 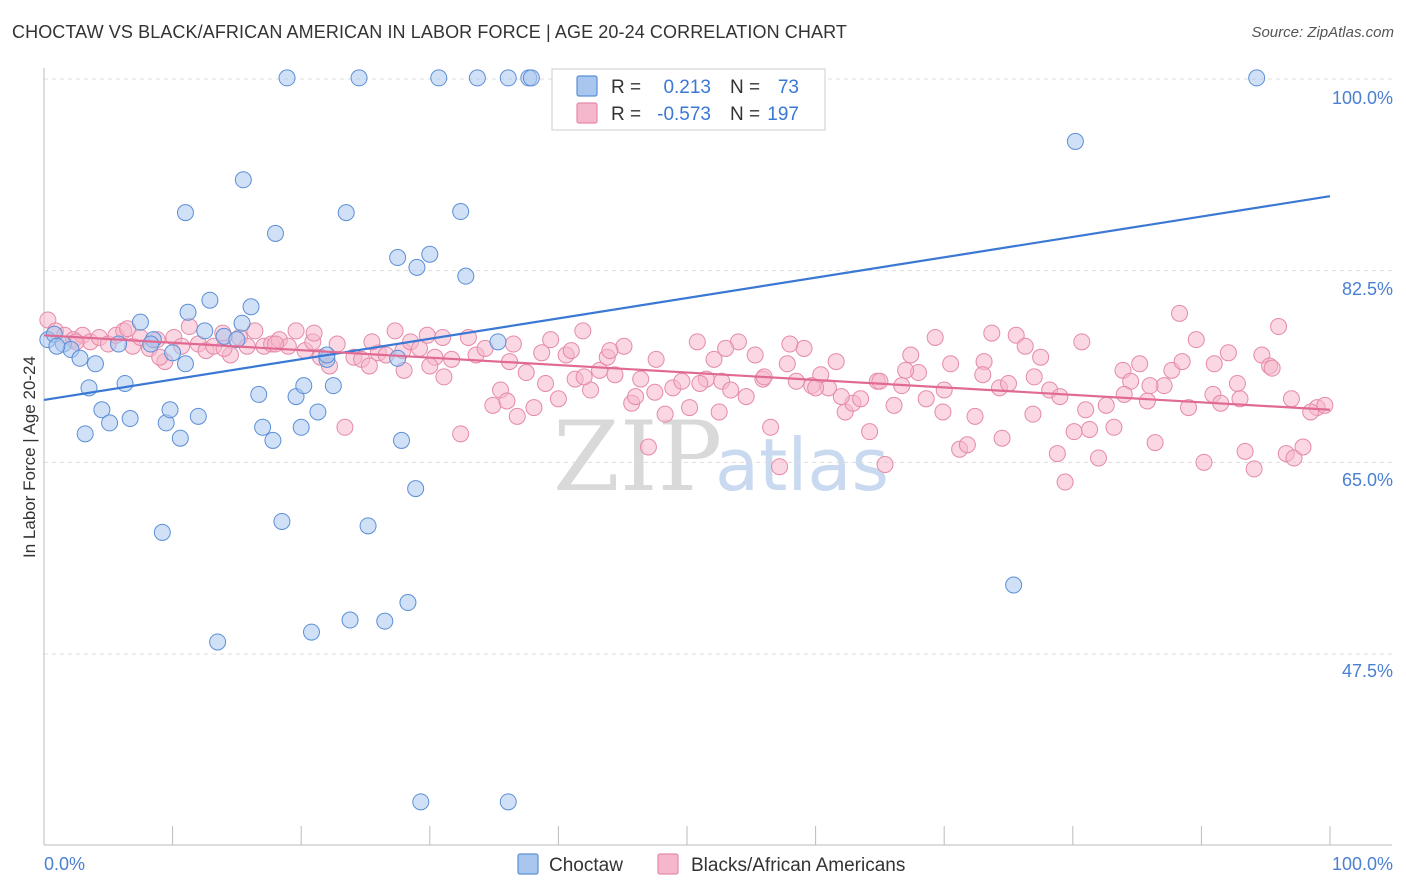 What do you see at coordinates (788, 87) in the screenshot?
I see `stat-n-value-choctaw: 73` at bounding box center [788, 87].